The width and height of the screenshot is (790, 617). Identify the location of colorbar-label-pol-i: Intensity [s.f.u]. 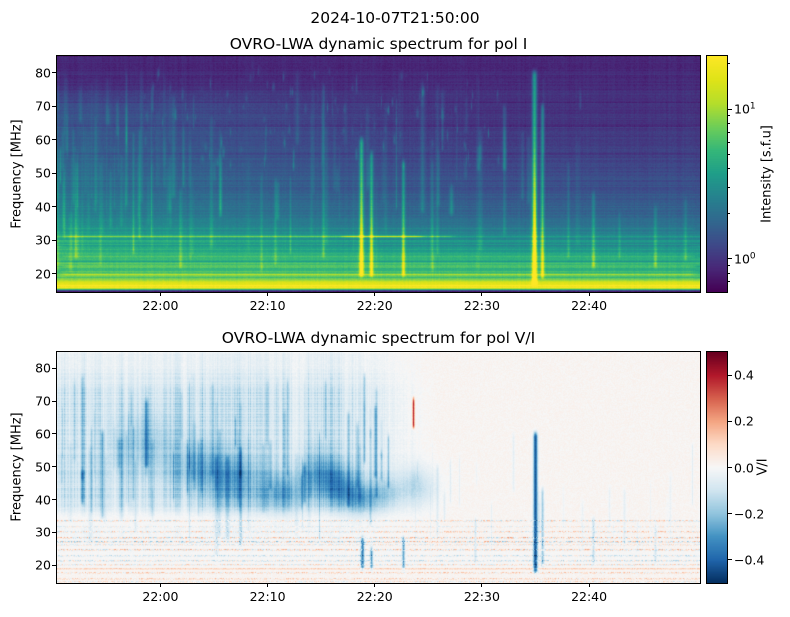
(767, 174).